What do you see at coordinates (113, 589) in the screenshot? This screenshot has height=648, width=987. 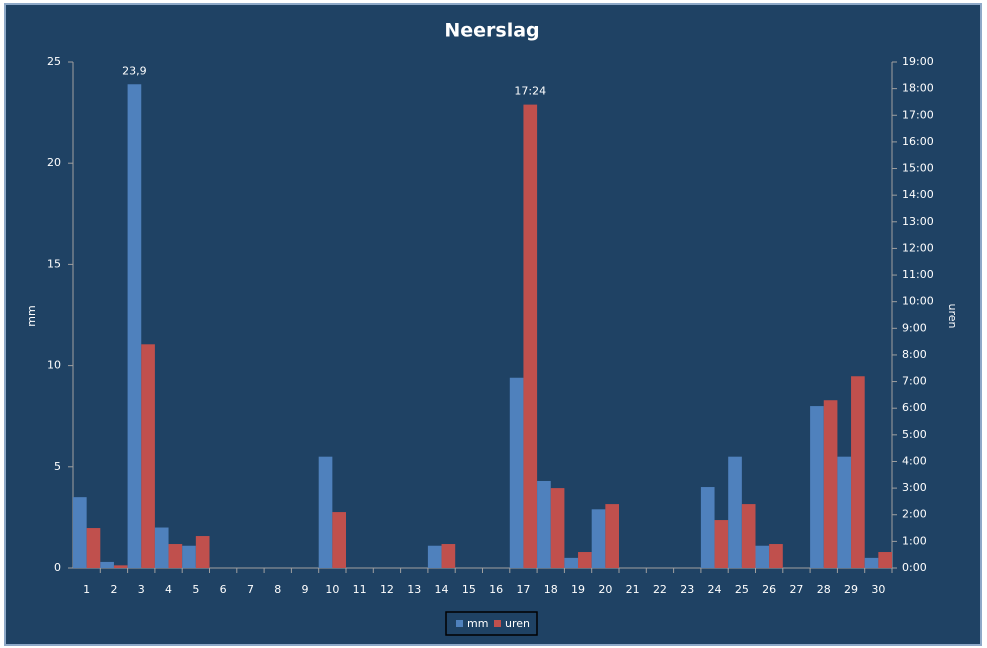 I see `x-tick-label: 2` at bounding box center [113, 589].